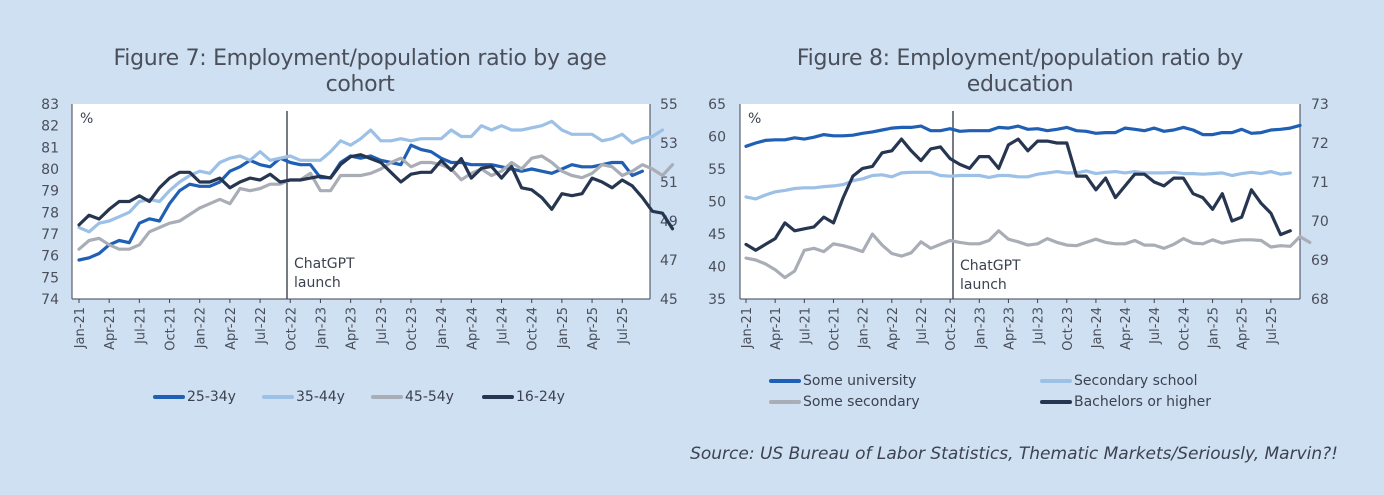 This screenshot has height=495, width=1384. Describe the element at coordinates (1023, 135) in the screenshot. I see `series-line-some-university` at that location.